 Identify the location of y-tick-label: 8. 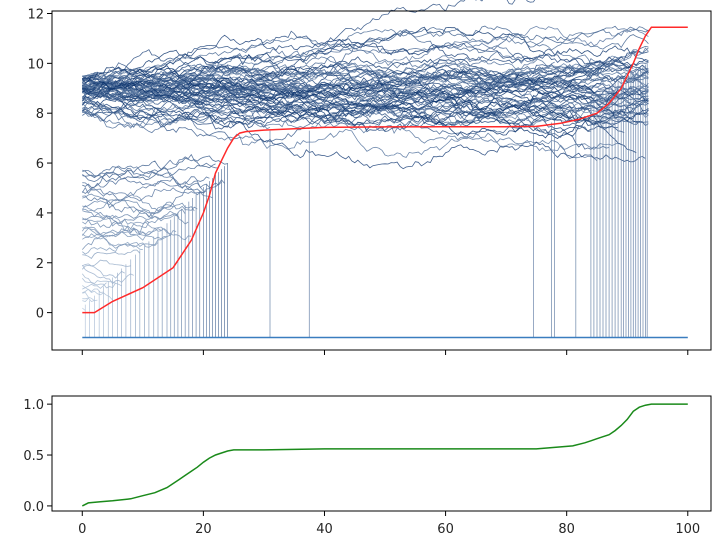
(40, 114).